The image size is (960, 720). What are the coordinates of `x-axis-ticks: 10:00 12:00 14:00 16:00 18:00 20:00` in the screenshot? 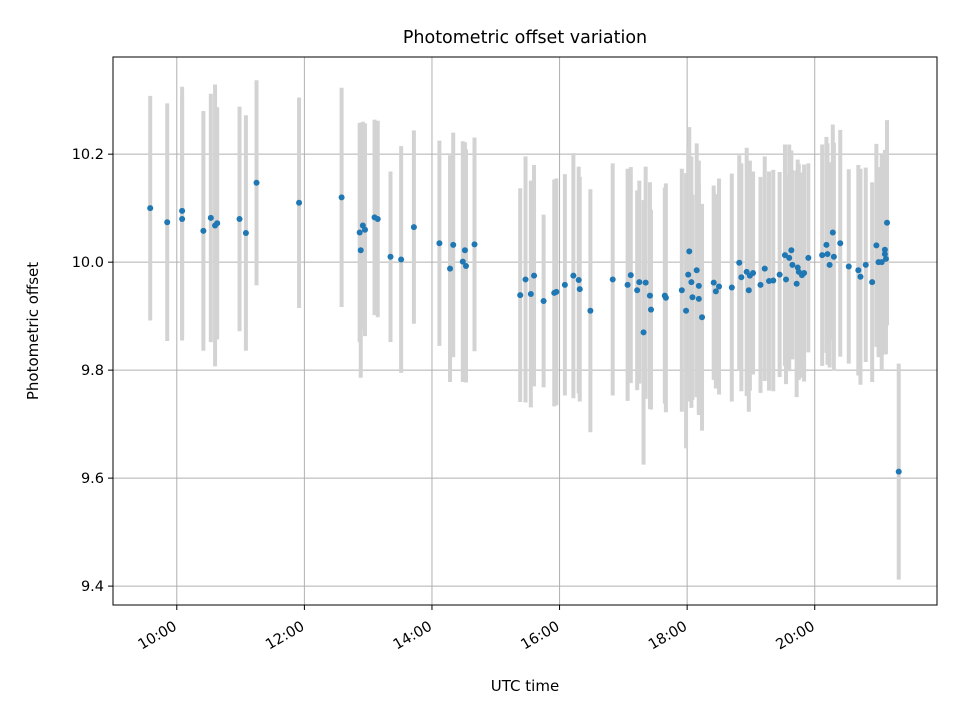 It's located at (477, 629).